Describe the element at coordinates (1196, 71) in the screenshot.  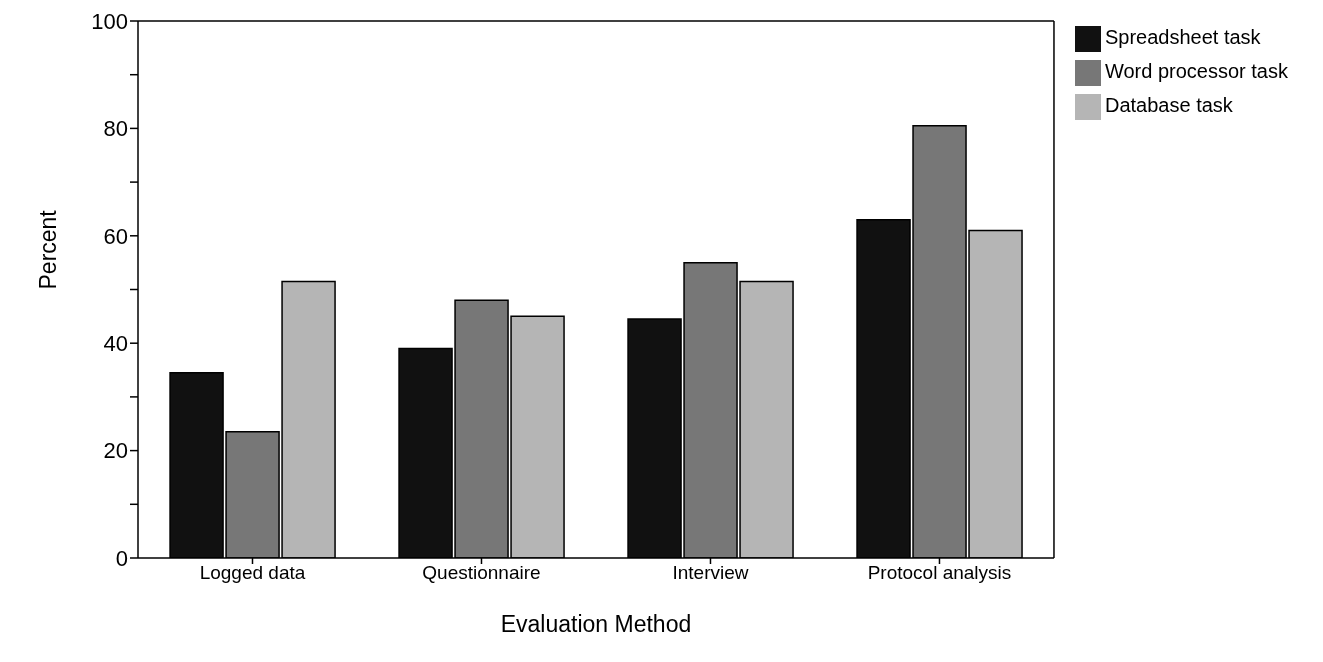
I see `legend-label: Word processor task` at that location.